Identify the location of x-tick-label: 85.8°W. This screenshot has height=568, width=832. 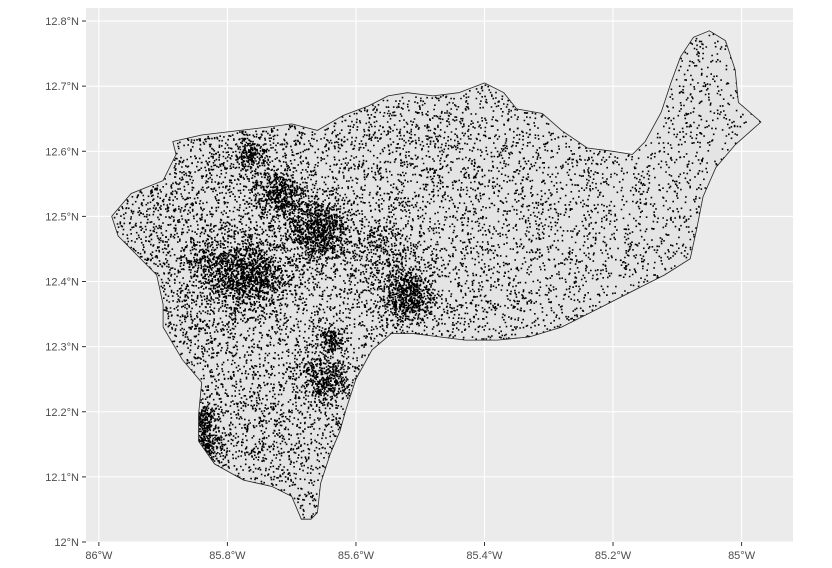
(227, 556).